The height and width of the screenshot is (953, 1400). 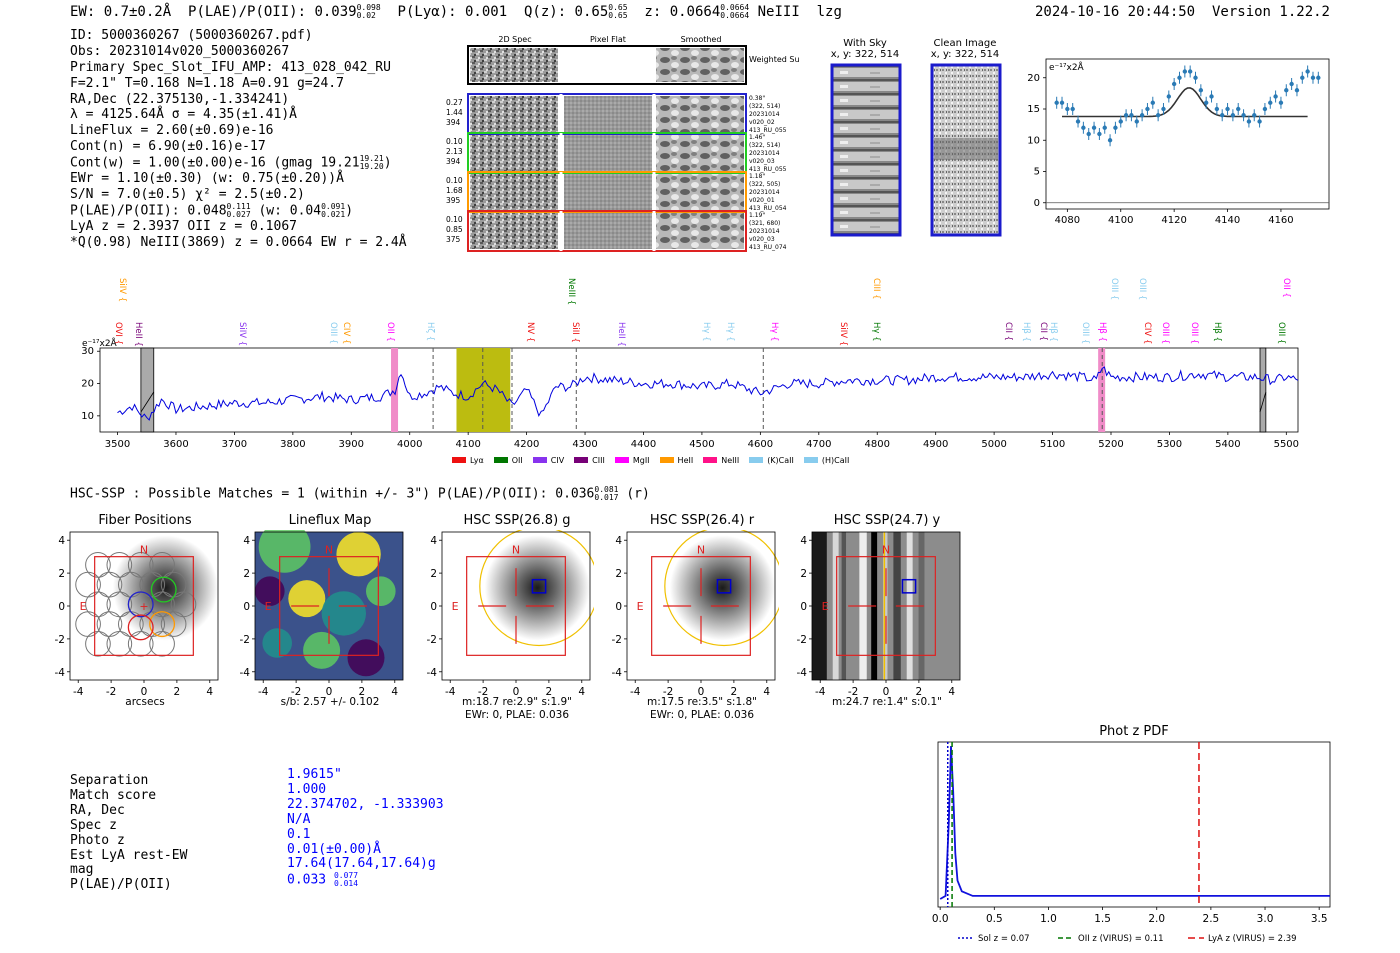 What do you see at coordinates (886, 692) in the screenshot?
I see `hsc-xtick-label: 0` at bounding box center [886, 692].